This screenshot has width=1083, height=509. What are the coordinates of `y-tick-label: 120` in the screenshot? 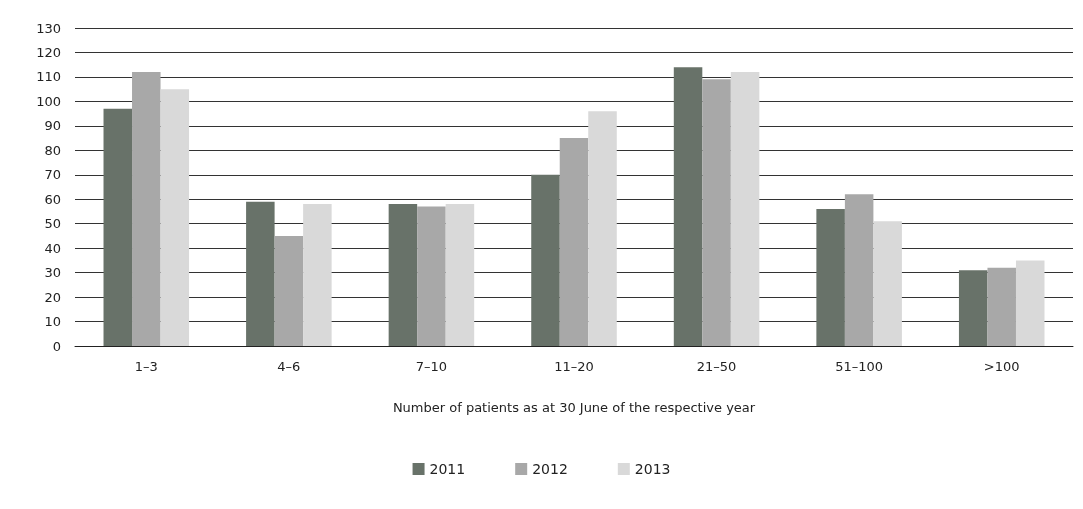 It's located at (48, 52).